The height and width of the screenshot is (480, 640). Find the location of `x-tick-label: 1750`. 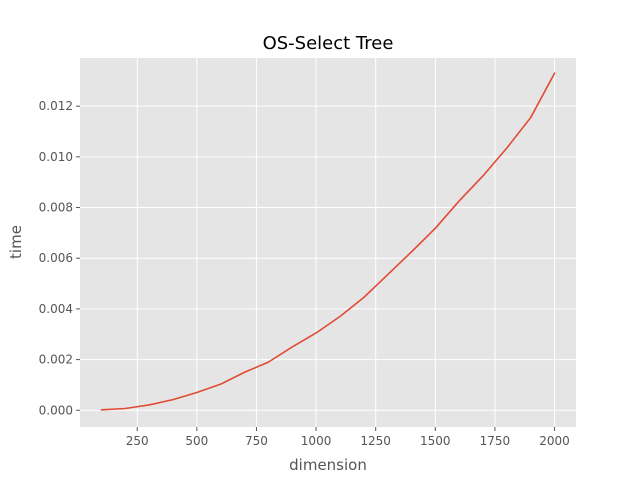

x-tick-label: 1750 is located at coordinates (495, 441).